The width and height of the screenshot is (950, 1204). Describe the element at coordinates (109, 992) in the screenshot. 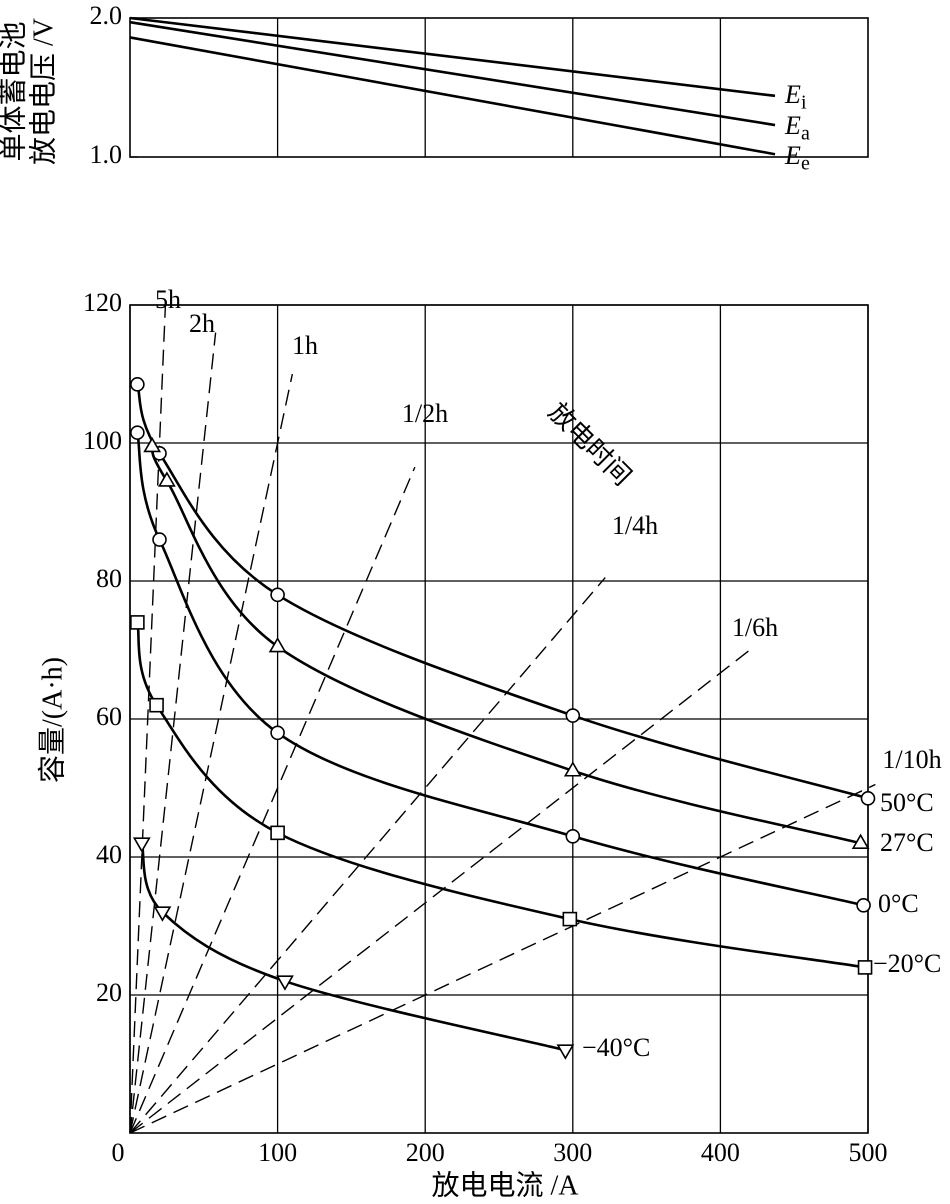

I see `y-tick-label: 20` at that location.